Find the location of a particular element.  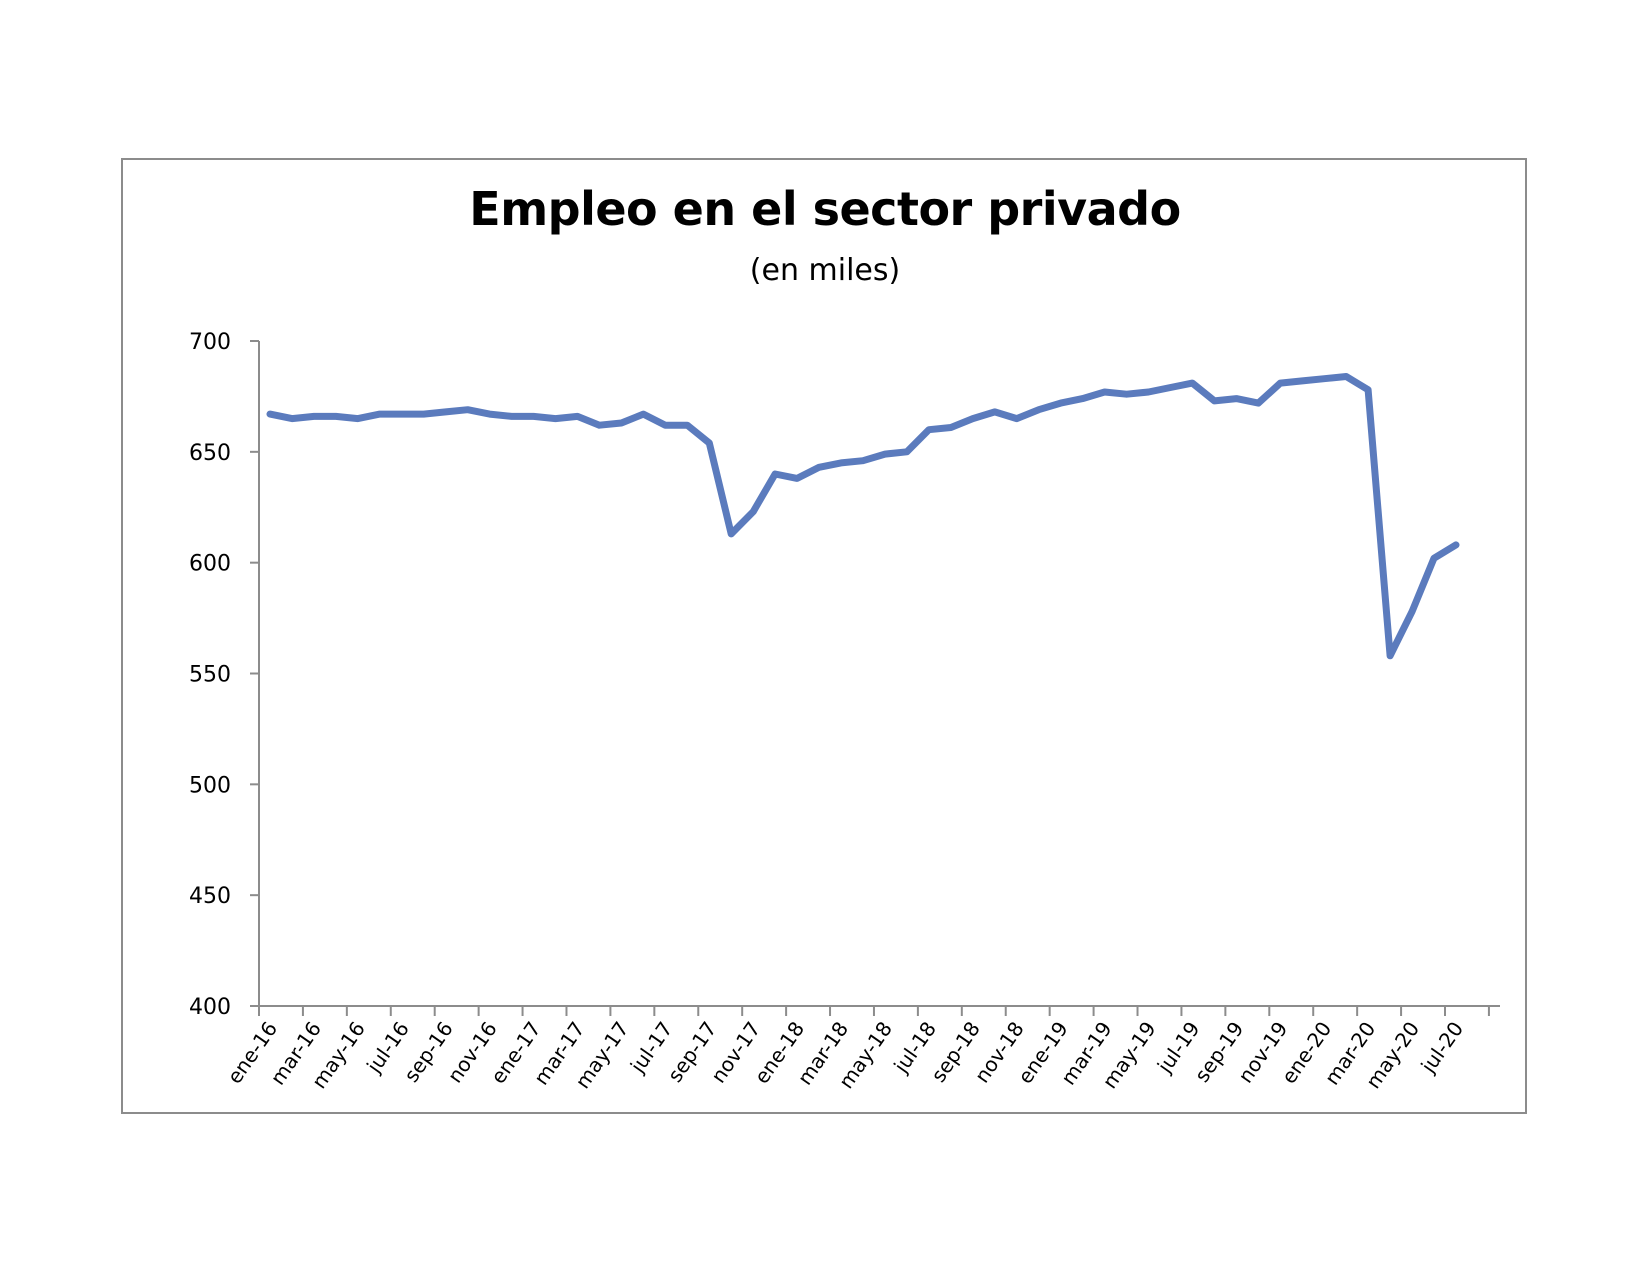

y-tick-label: 500 is located at coordinates (210, 785).